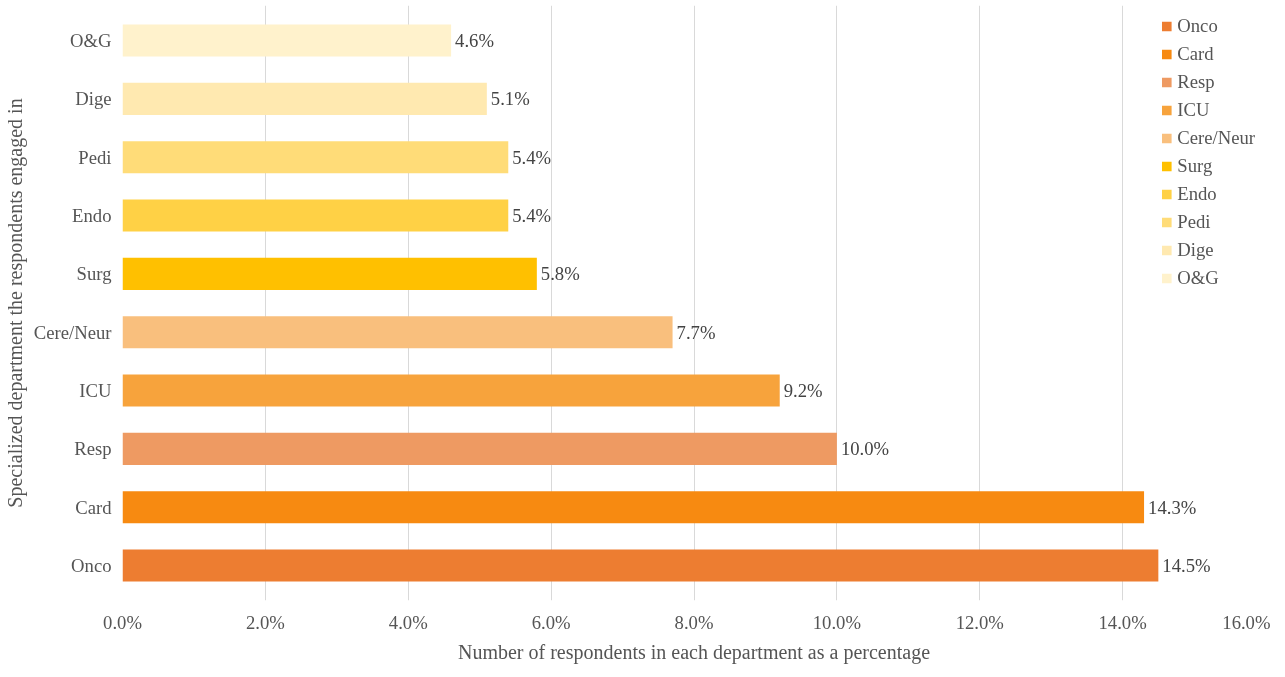  I want to click on x-tick-label: 4.0%, so click(408, 622).